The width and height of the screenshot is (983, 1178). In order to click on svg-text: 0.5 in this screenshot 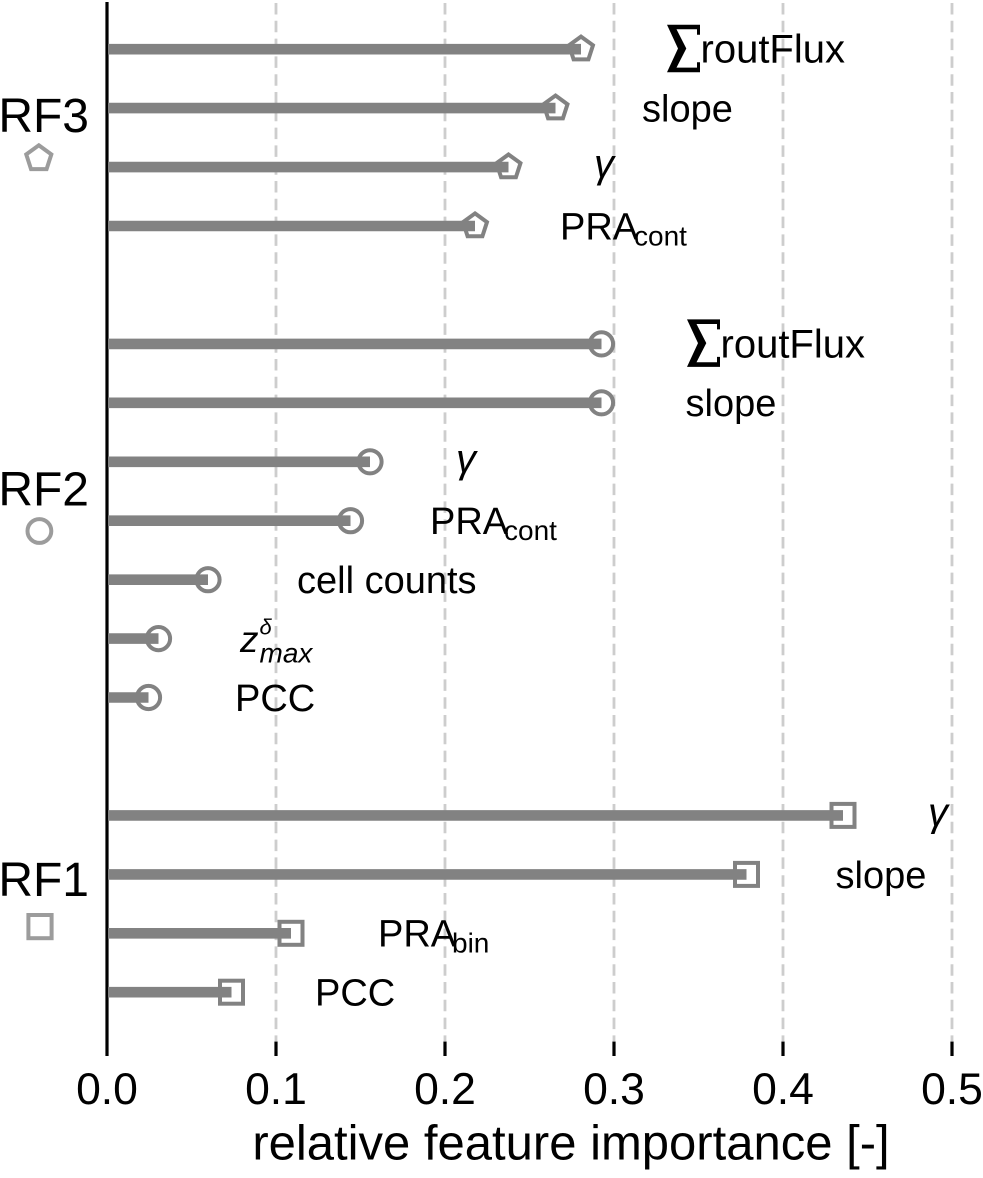, I will do `click(952, 1089)`.